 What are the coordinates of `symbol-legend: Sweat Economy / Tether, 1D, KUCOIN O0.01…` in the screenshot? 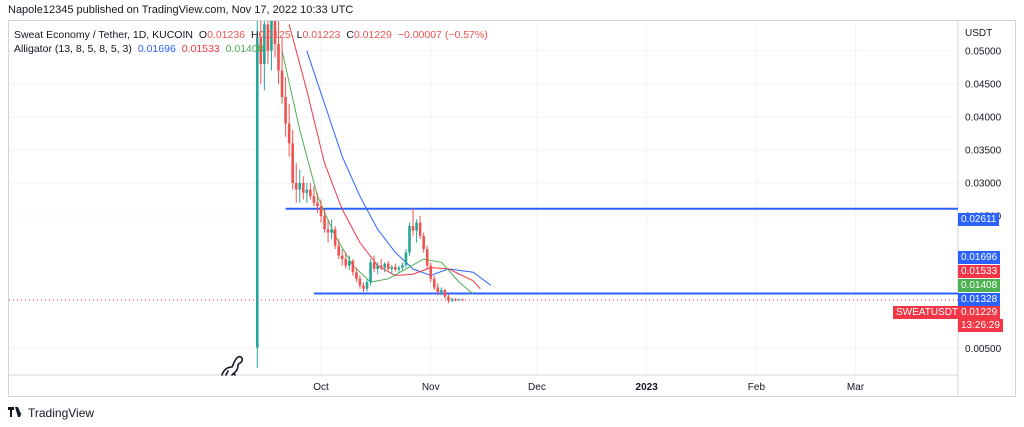 It's located at (252, 35).